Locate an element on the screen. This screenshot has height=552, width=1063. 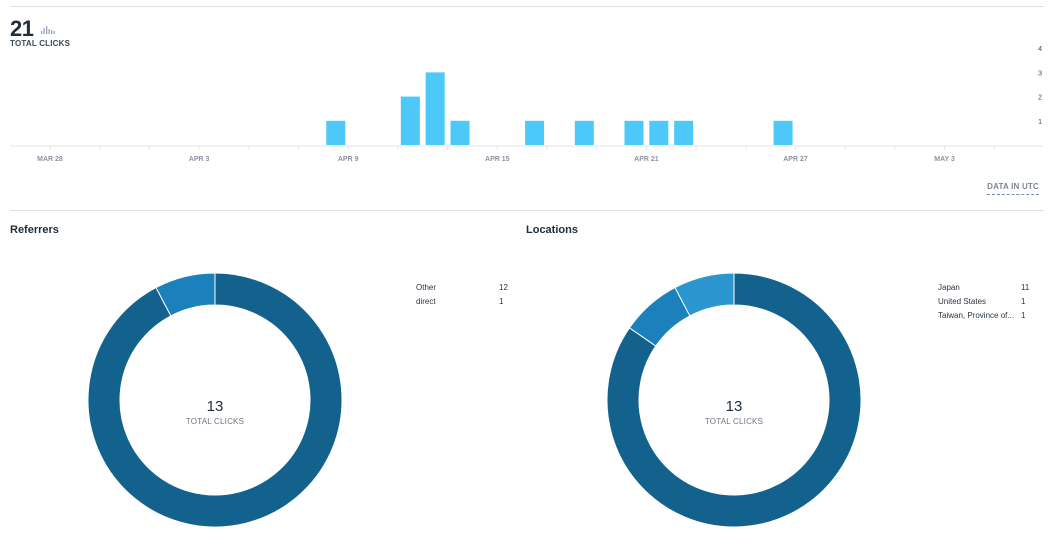
x-tick-label: MAR 28 is located at coordinates (50, 159).